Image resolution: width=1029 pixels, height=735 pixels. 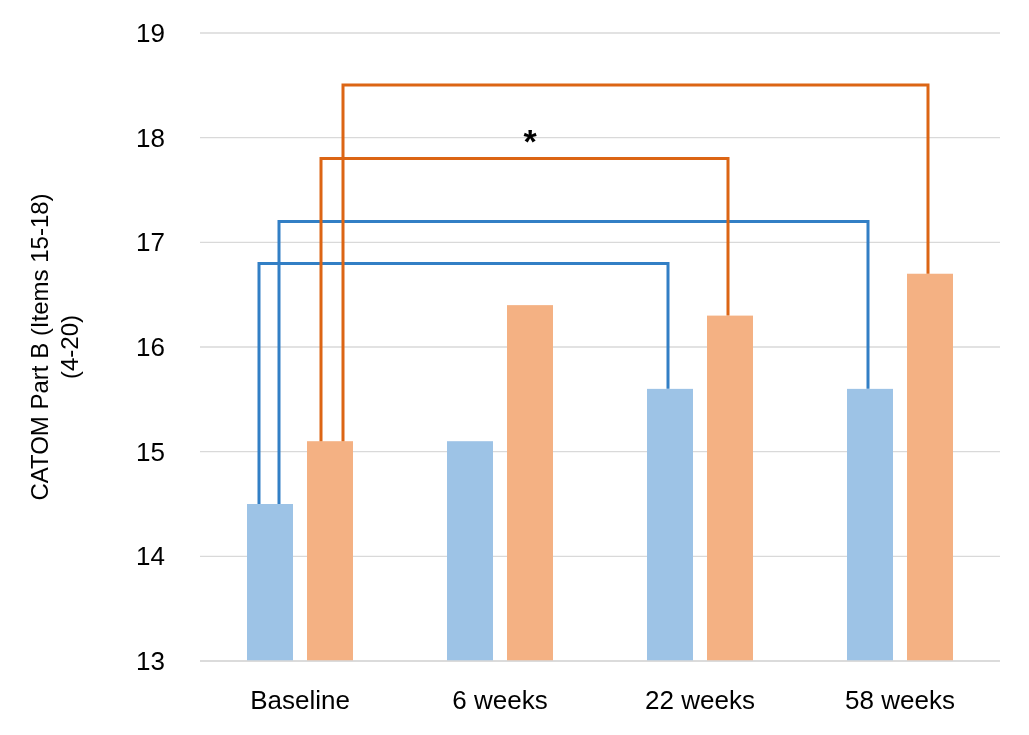 What do you see at coordinates (150, 33) in the screenshot?
I see `y-tick-label: 19` at bounding box center [150, 33].